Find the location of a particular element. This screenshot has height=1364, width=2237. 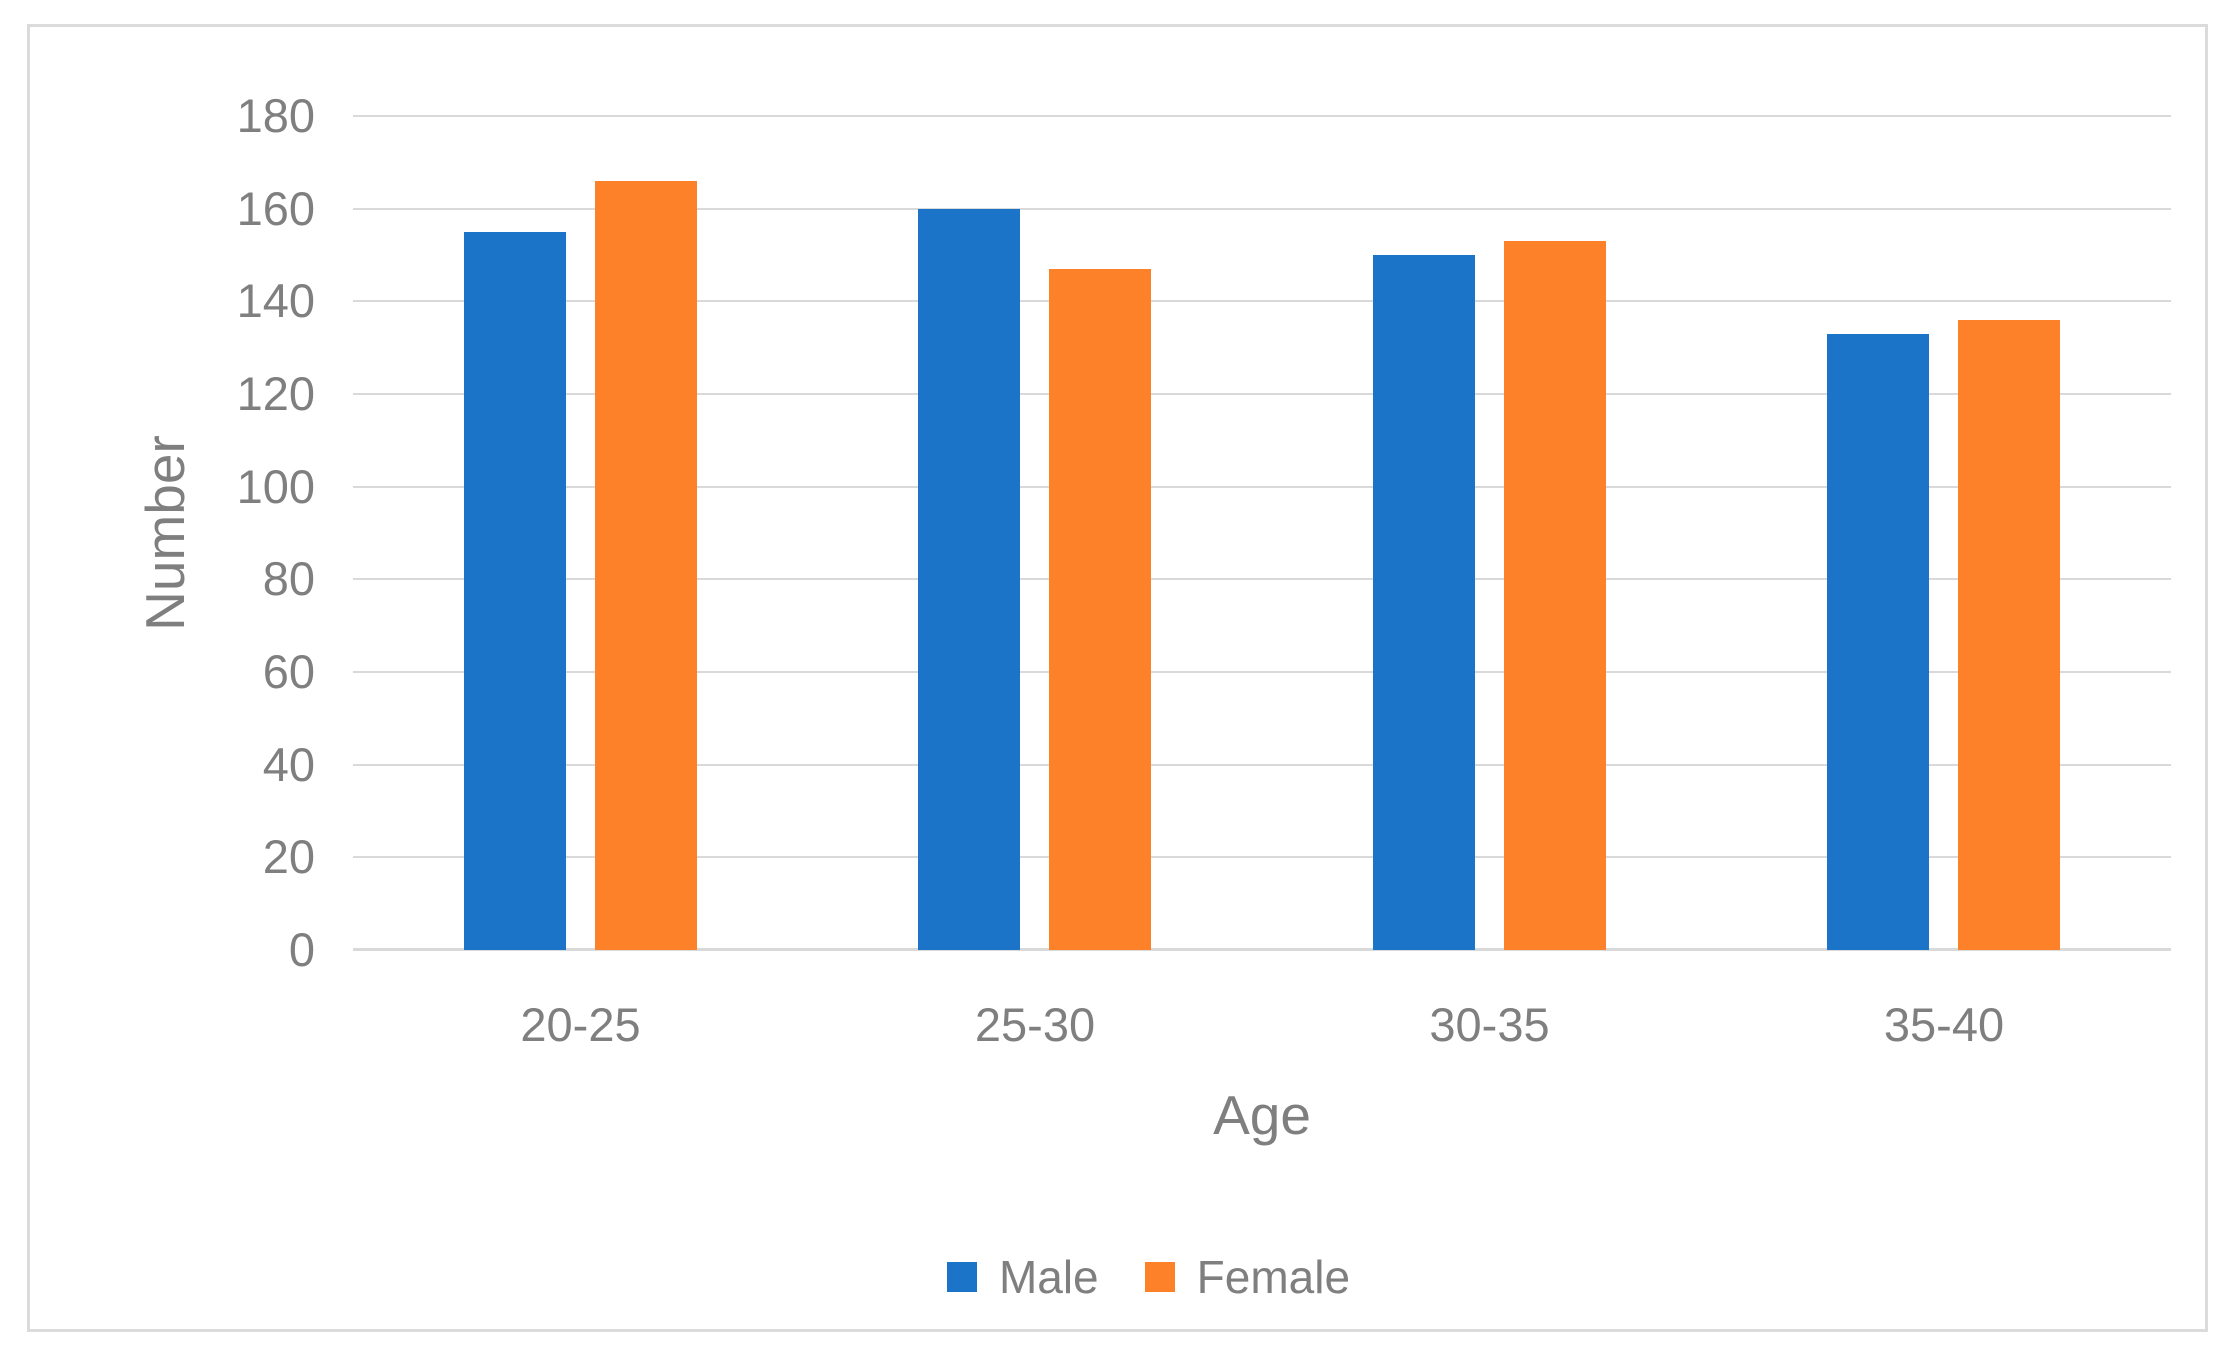

x-tick-label-25-30: 25-30 is located at coordinates (1035, 1024).